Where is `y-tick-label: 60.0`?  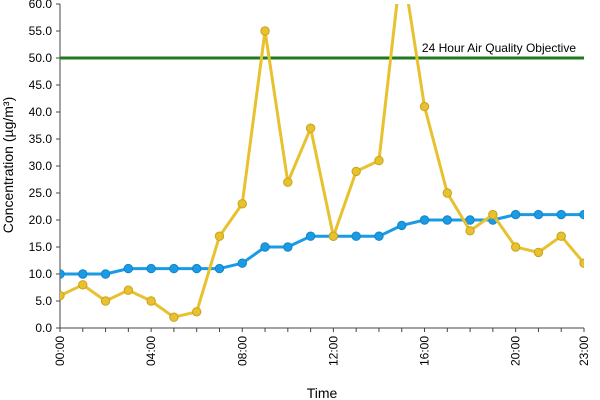
y-tick-label: 60.0 is located at coordinates (41, 5).